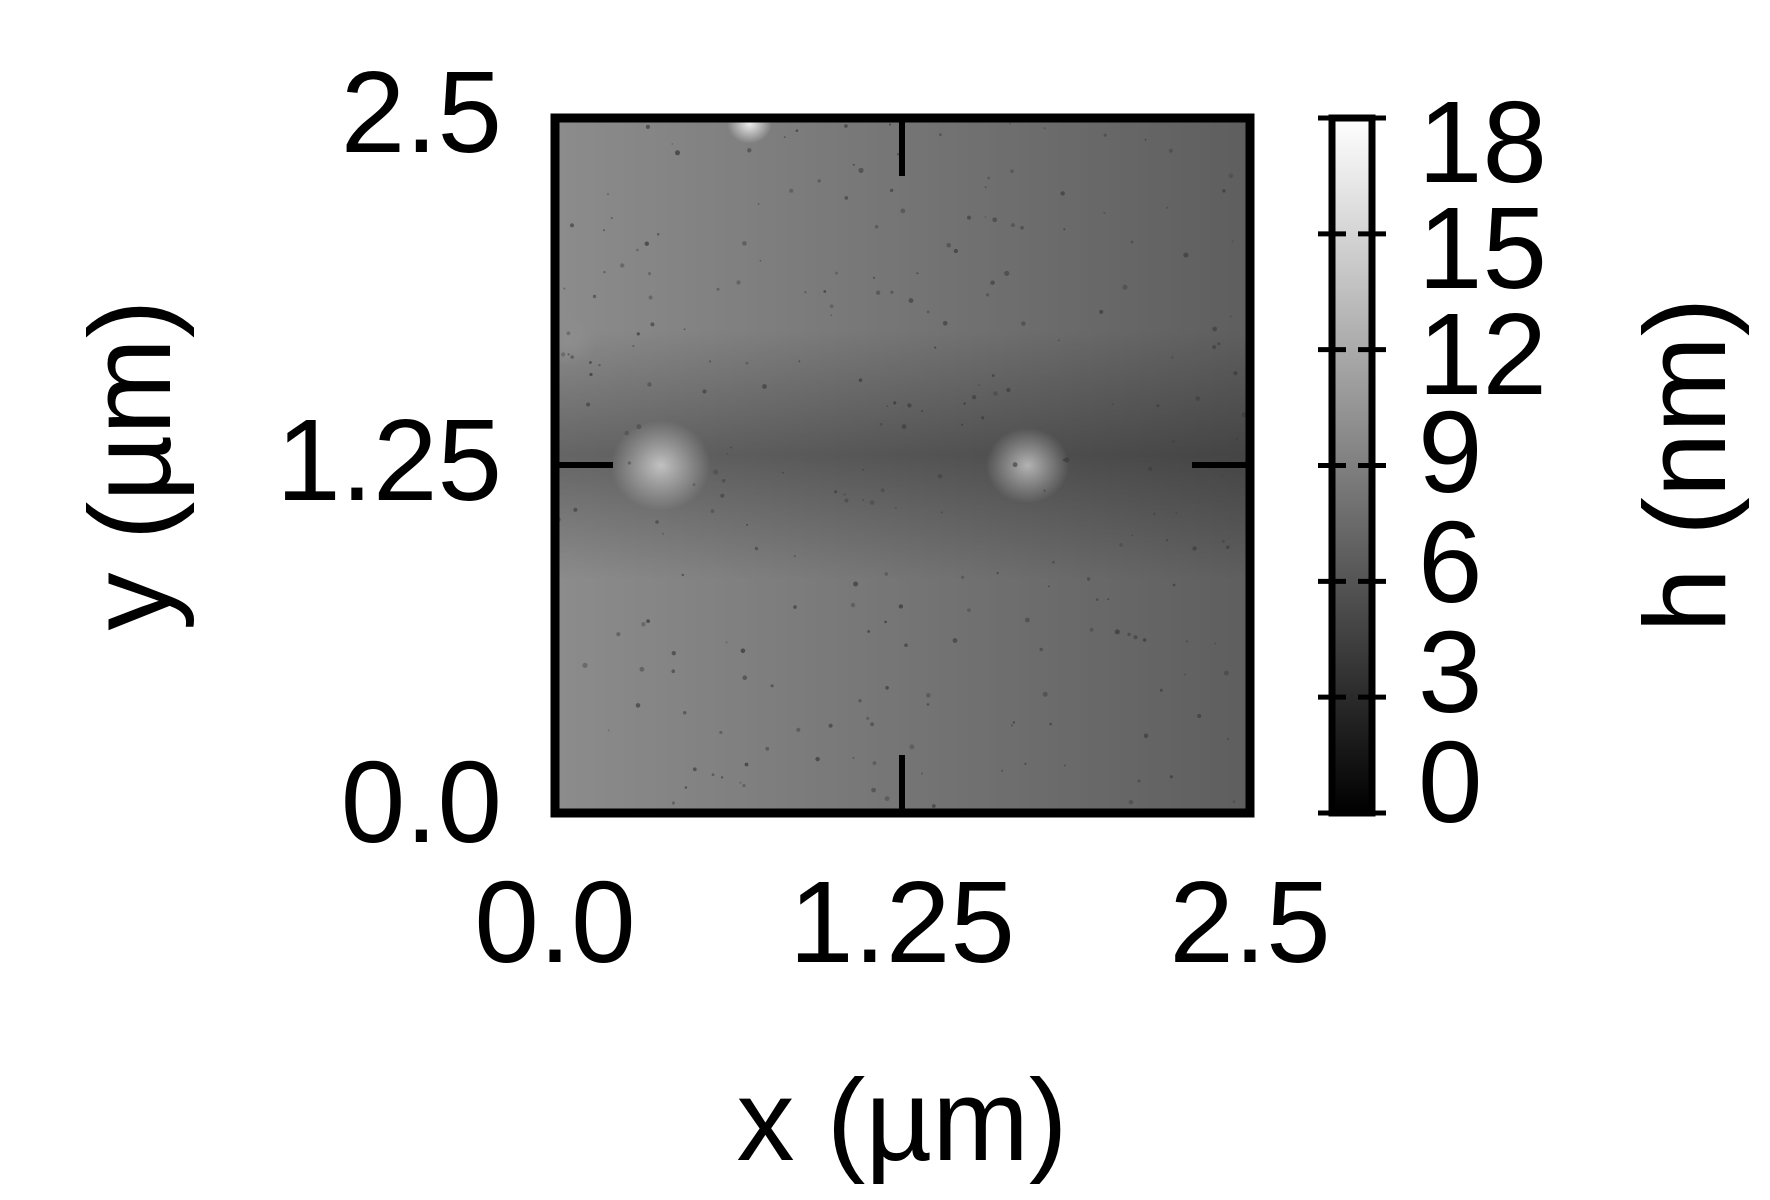  What do you see at coordinates (576, 340) in the screenshot?
I see `height-feature` at bounding box center [576, 340].